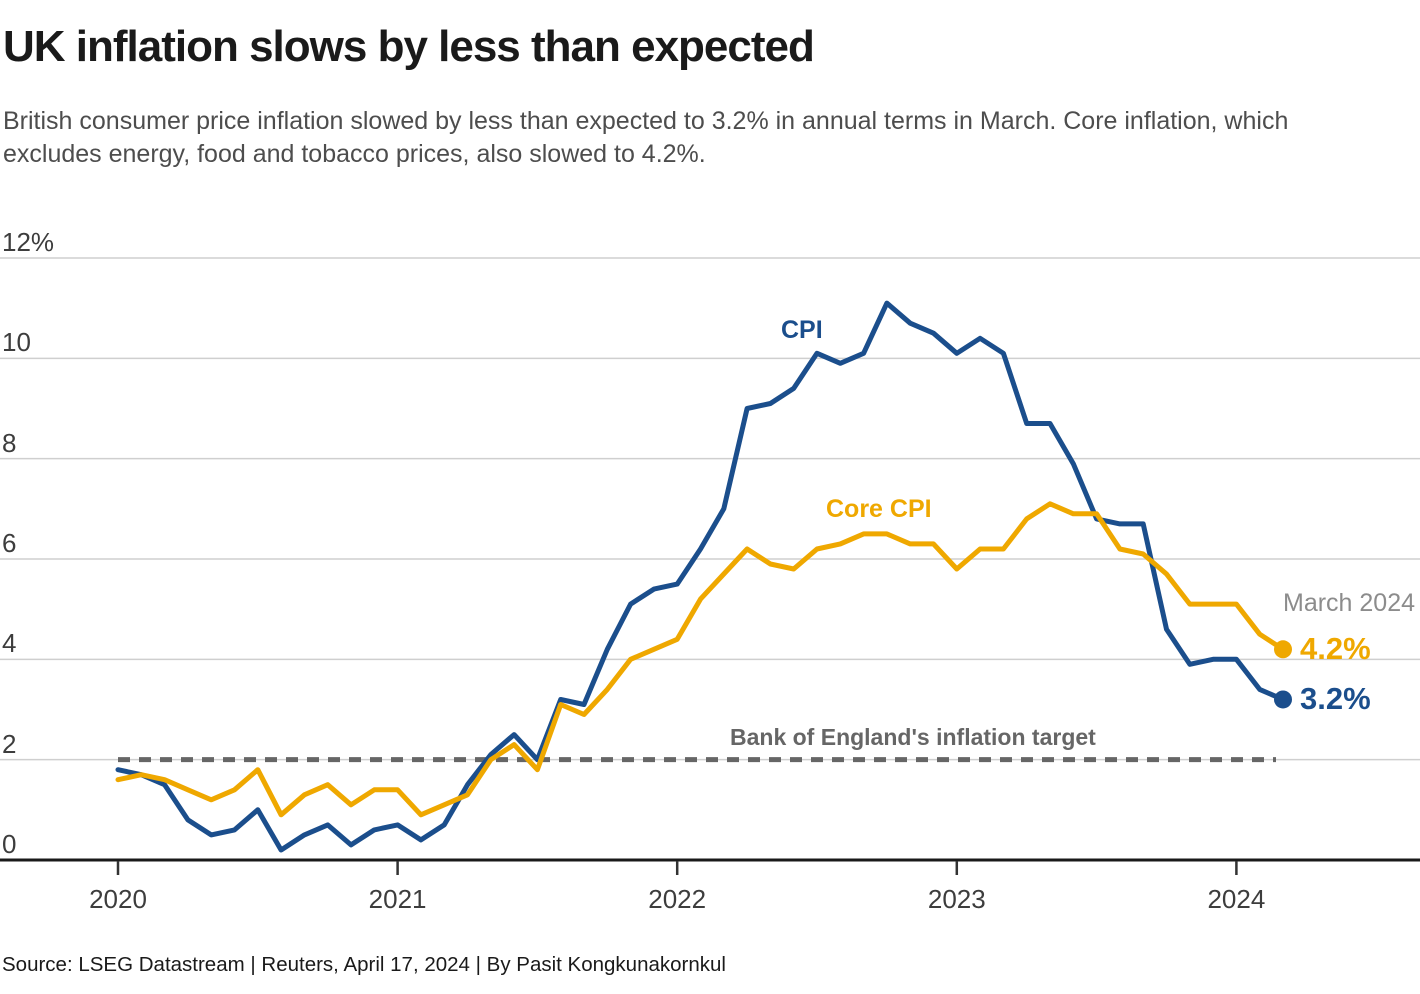 This screenshot has width=1420, height=994. What do you see at coordinates (28, 241) in the screenshot?
I see `y-tick-label: 12%` at bounding box center [28, 241].